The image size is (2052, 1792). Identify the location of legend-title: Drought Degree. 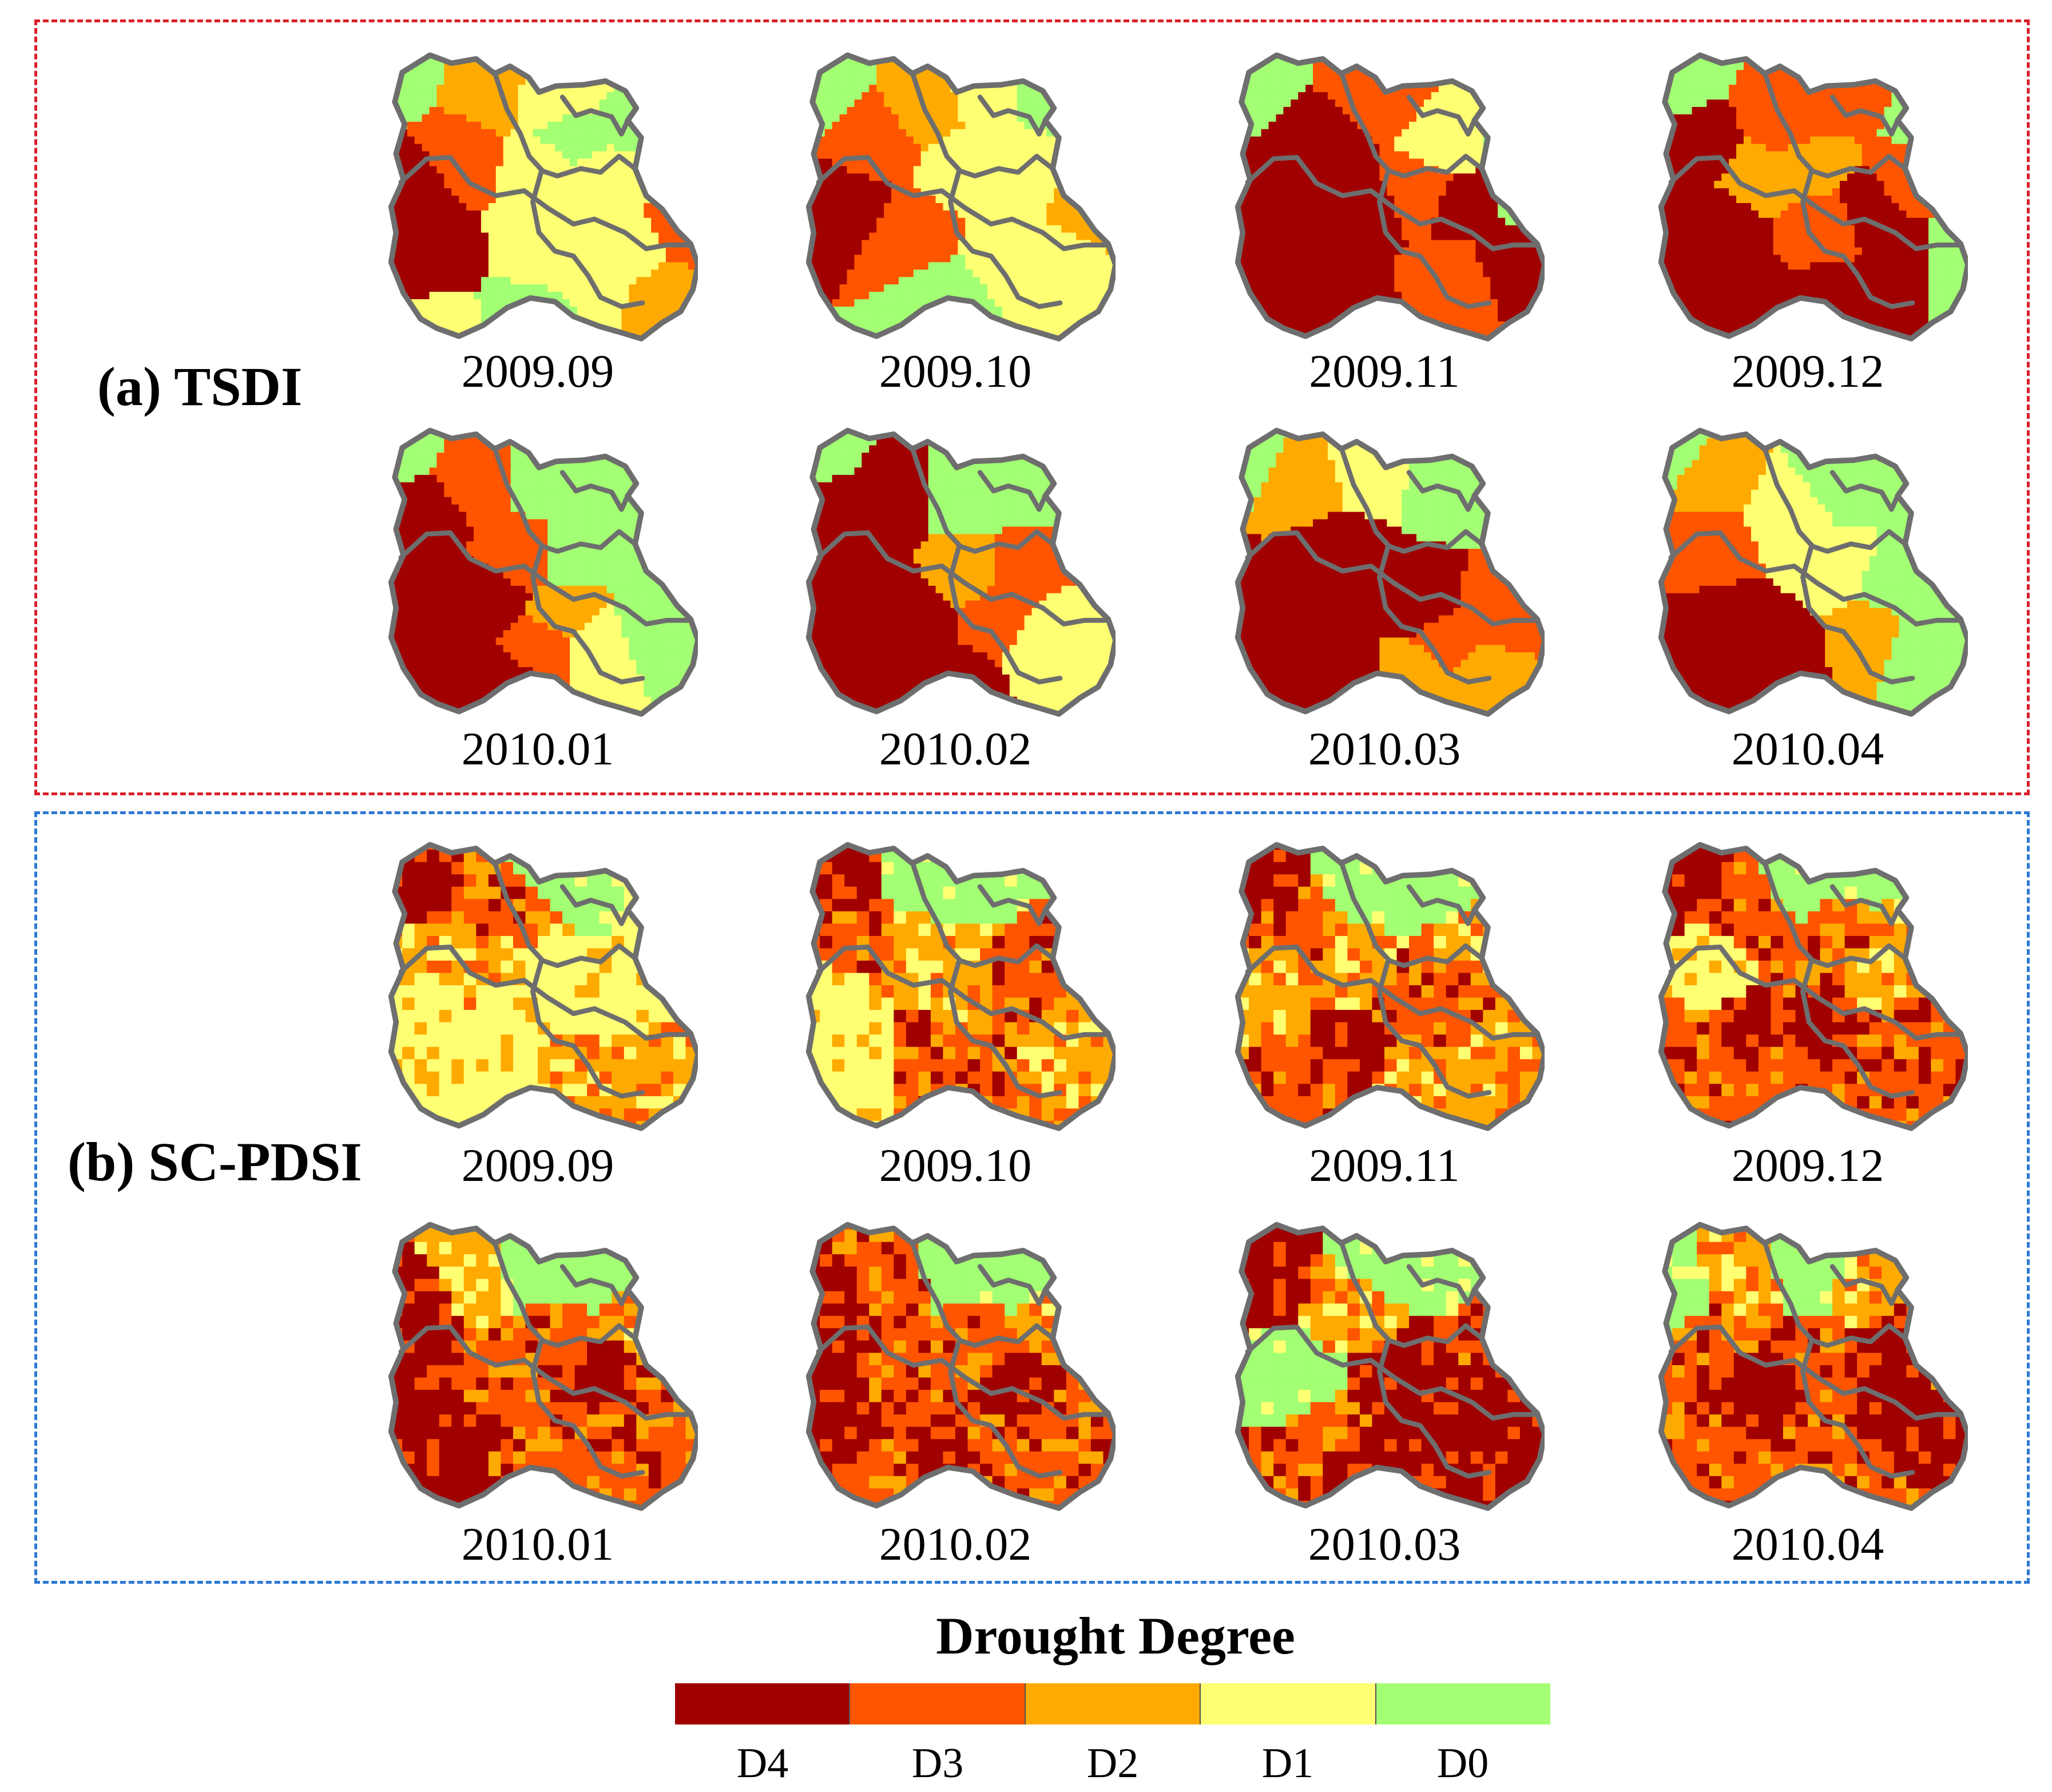
(1115, 1636).